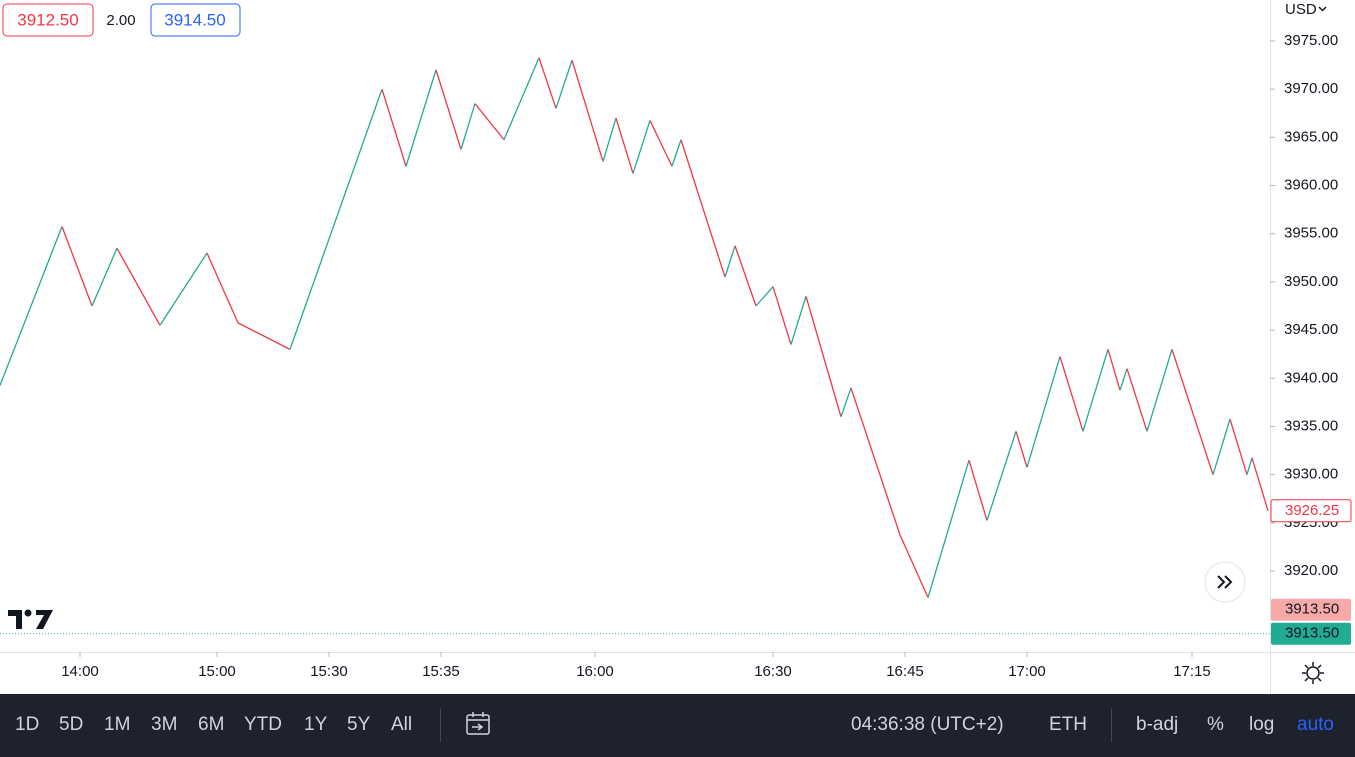 This screenshot has height=757, width=1355. Describe the element at coordinates (1192, 671) in the screenshot. I see `x-tick-label: 17:15` at that location.